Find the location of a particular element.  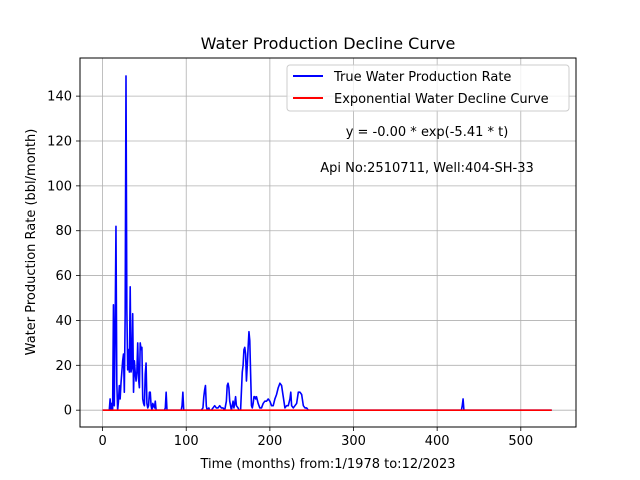

y-tick-label: 40 is located at coordinates (63, 321).